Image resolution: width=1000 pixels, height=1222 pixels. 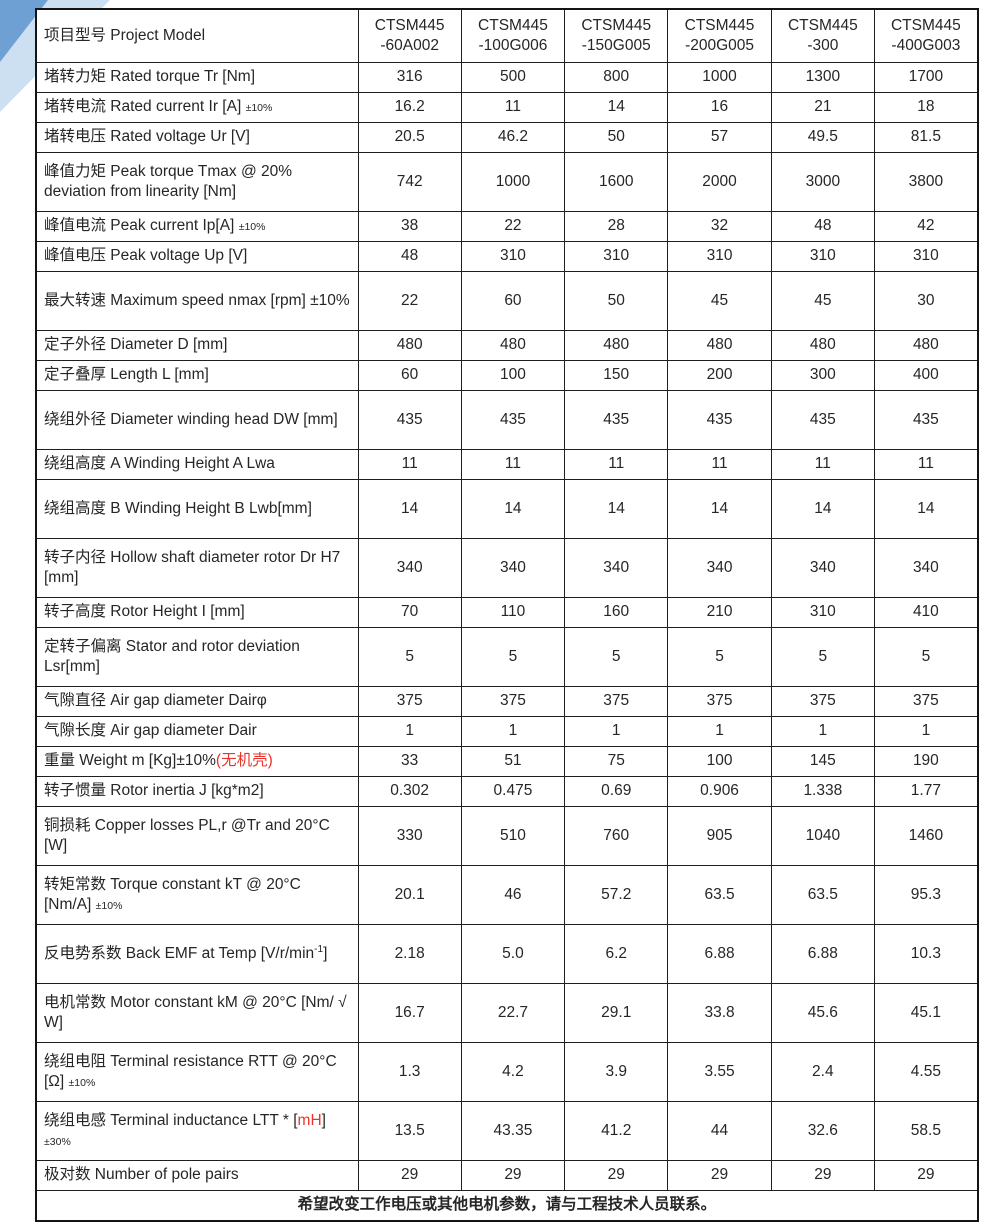 I want to click on spec-value-cell: 1700, so click(x=926, y=77).